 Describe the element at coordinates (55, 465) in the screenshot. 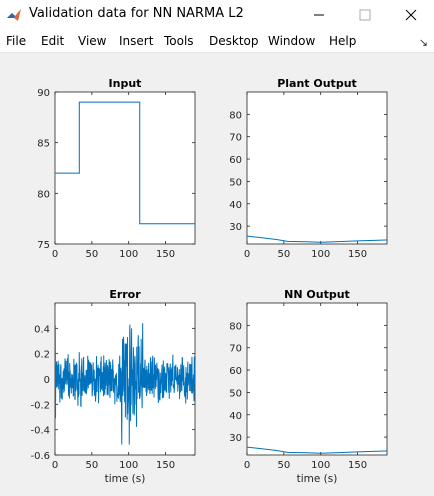

I see `error-xtick-label: 0` at that location.